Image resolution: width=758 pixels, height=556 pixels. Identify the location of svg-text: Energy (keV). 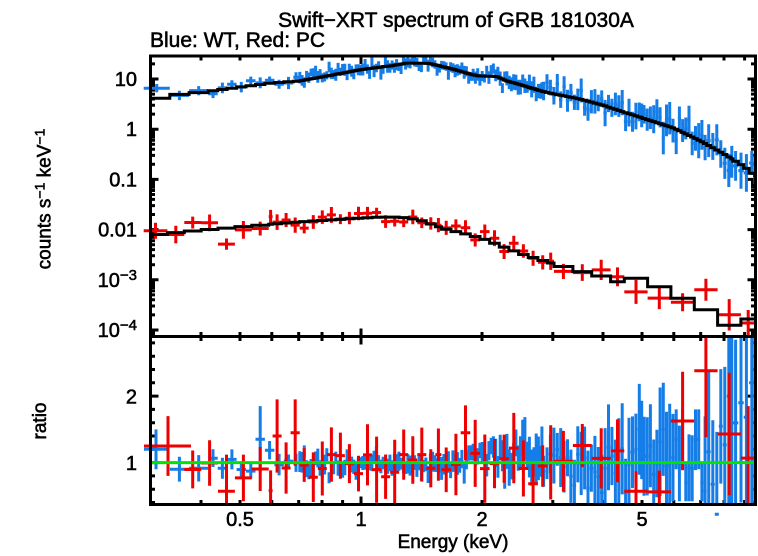
(453, 542).